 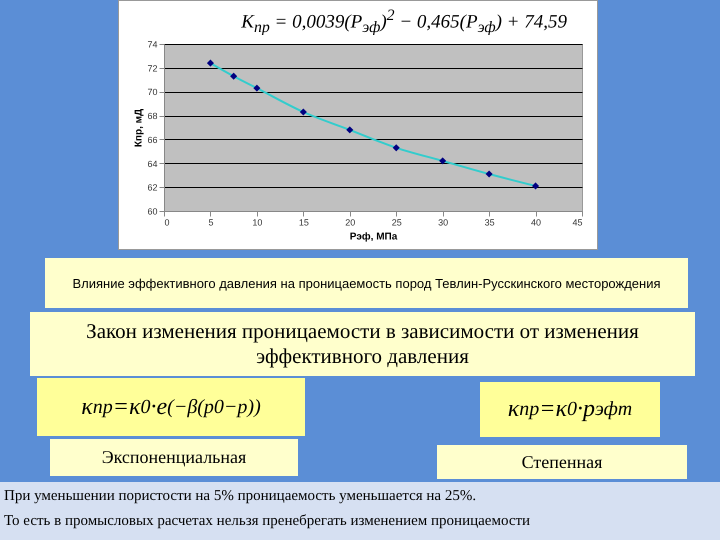 What do you see at coordinates (562, 462) in the screenshot?
I see `text: Степенная` at bounding box center [562, 462].